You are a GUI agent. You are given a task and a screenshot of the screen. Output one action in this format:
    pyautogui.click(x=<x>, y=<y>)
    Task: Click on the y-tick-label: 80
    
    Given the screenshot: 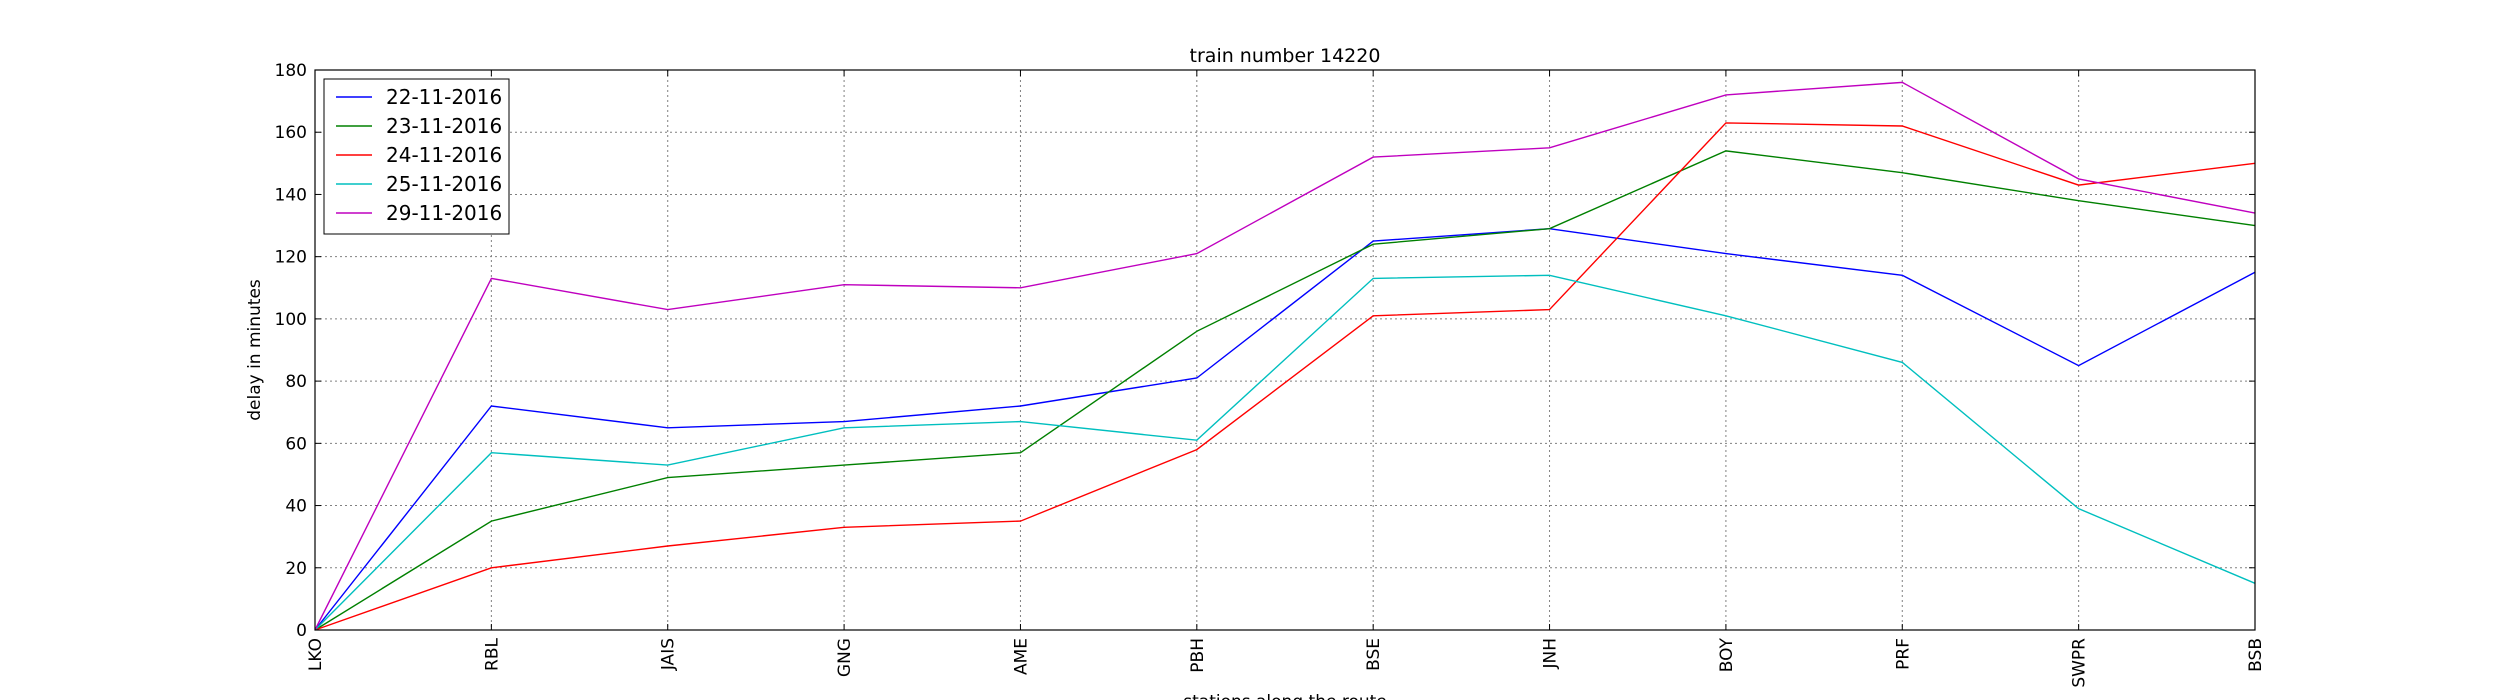 What is the action you would take?
    pyautogui.click(x=296, y=382)
    